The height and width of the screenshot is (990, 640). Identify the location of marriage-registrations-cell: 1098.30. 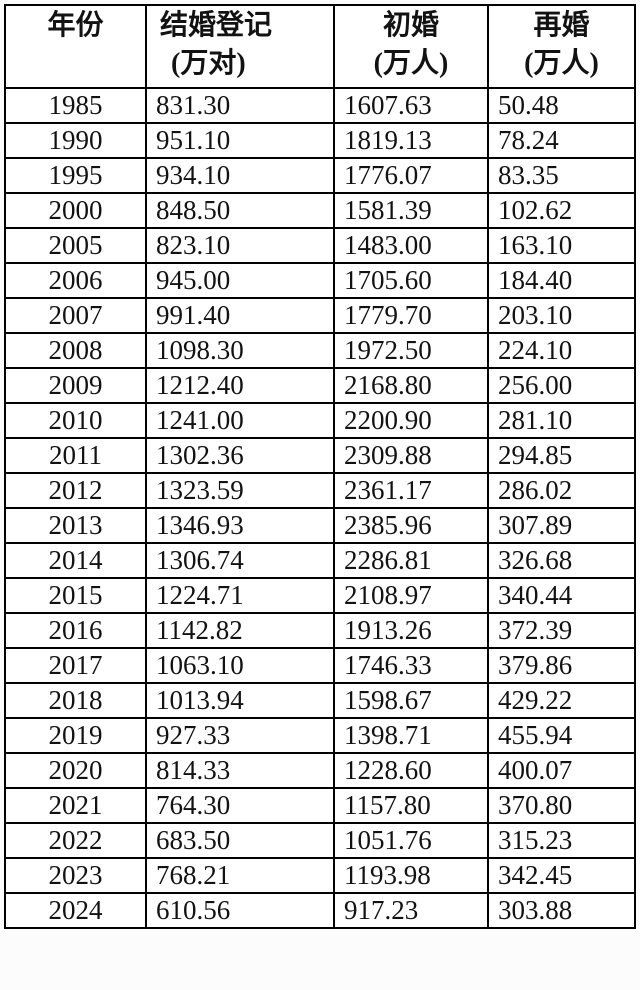
(240, 350).